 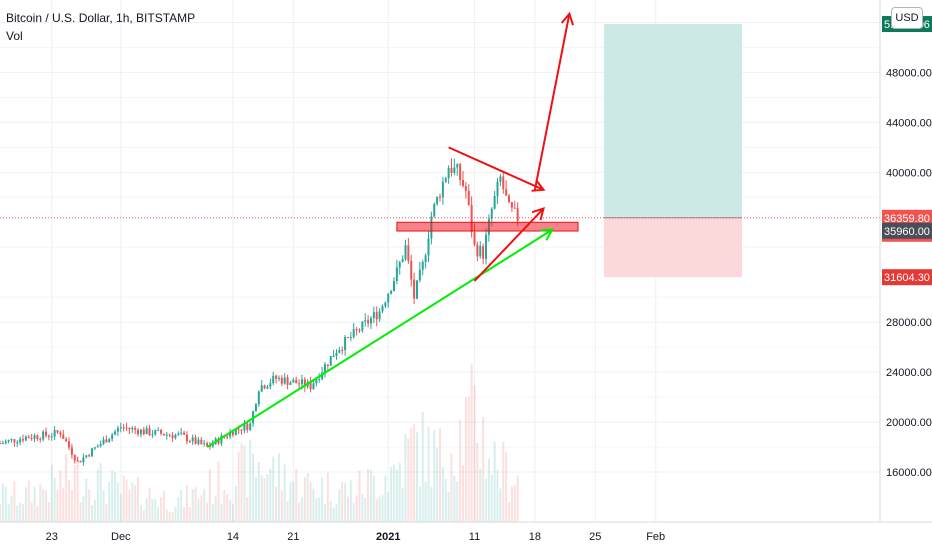 I want to click on resistance-zone, so click(x=487, y=226).